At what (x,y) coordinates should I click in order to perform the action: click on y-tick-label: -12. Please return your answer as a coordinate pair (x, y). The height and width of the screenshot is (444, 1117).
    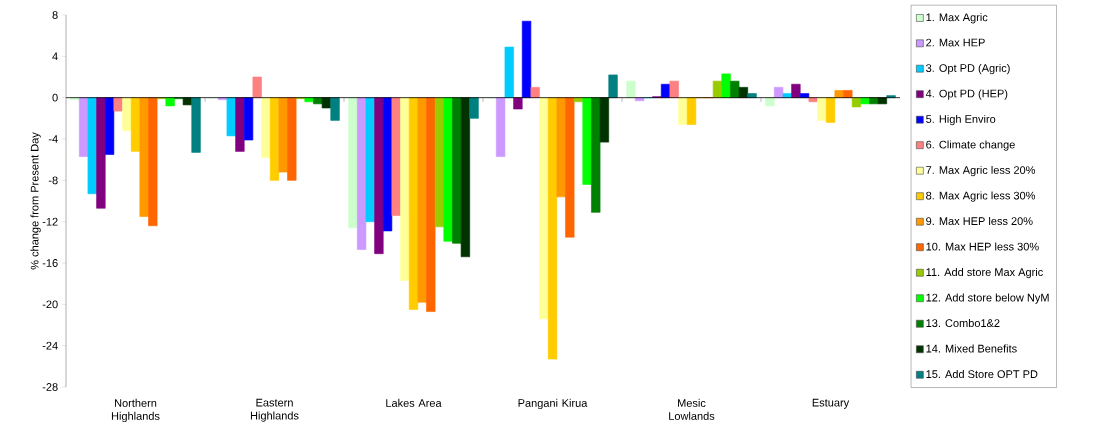
    Looking at the image, I should click on (50, 221).